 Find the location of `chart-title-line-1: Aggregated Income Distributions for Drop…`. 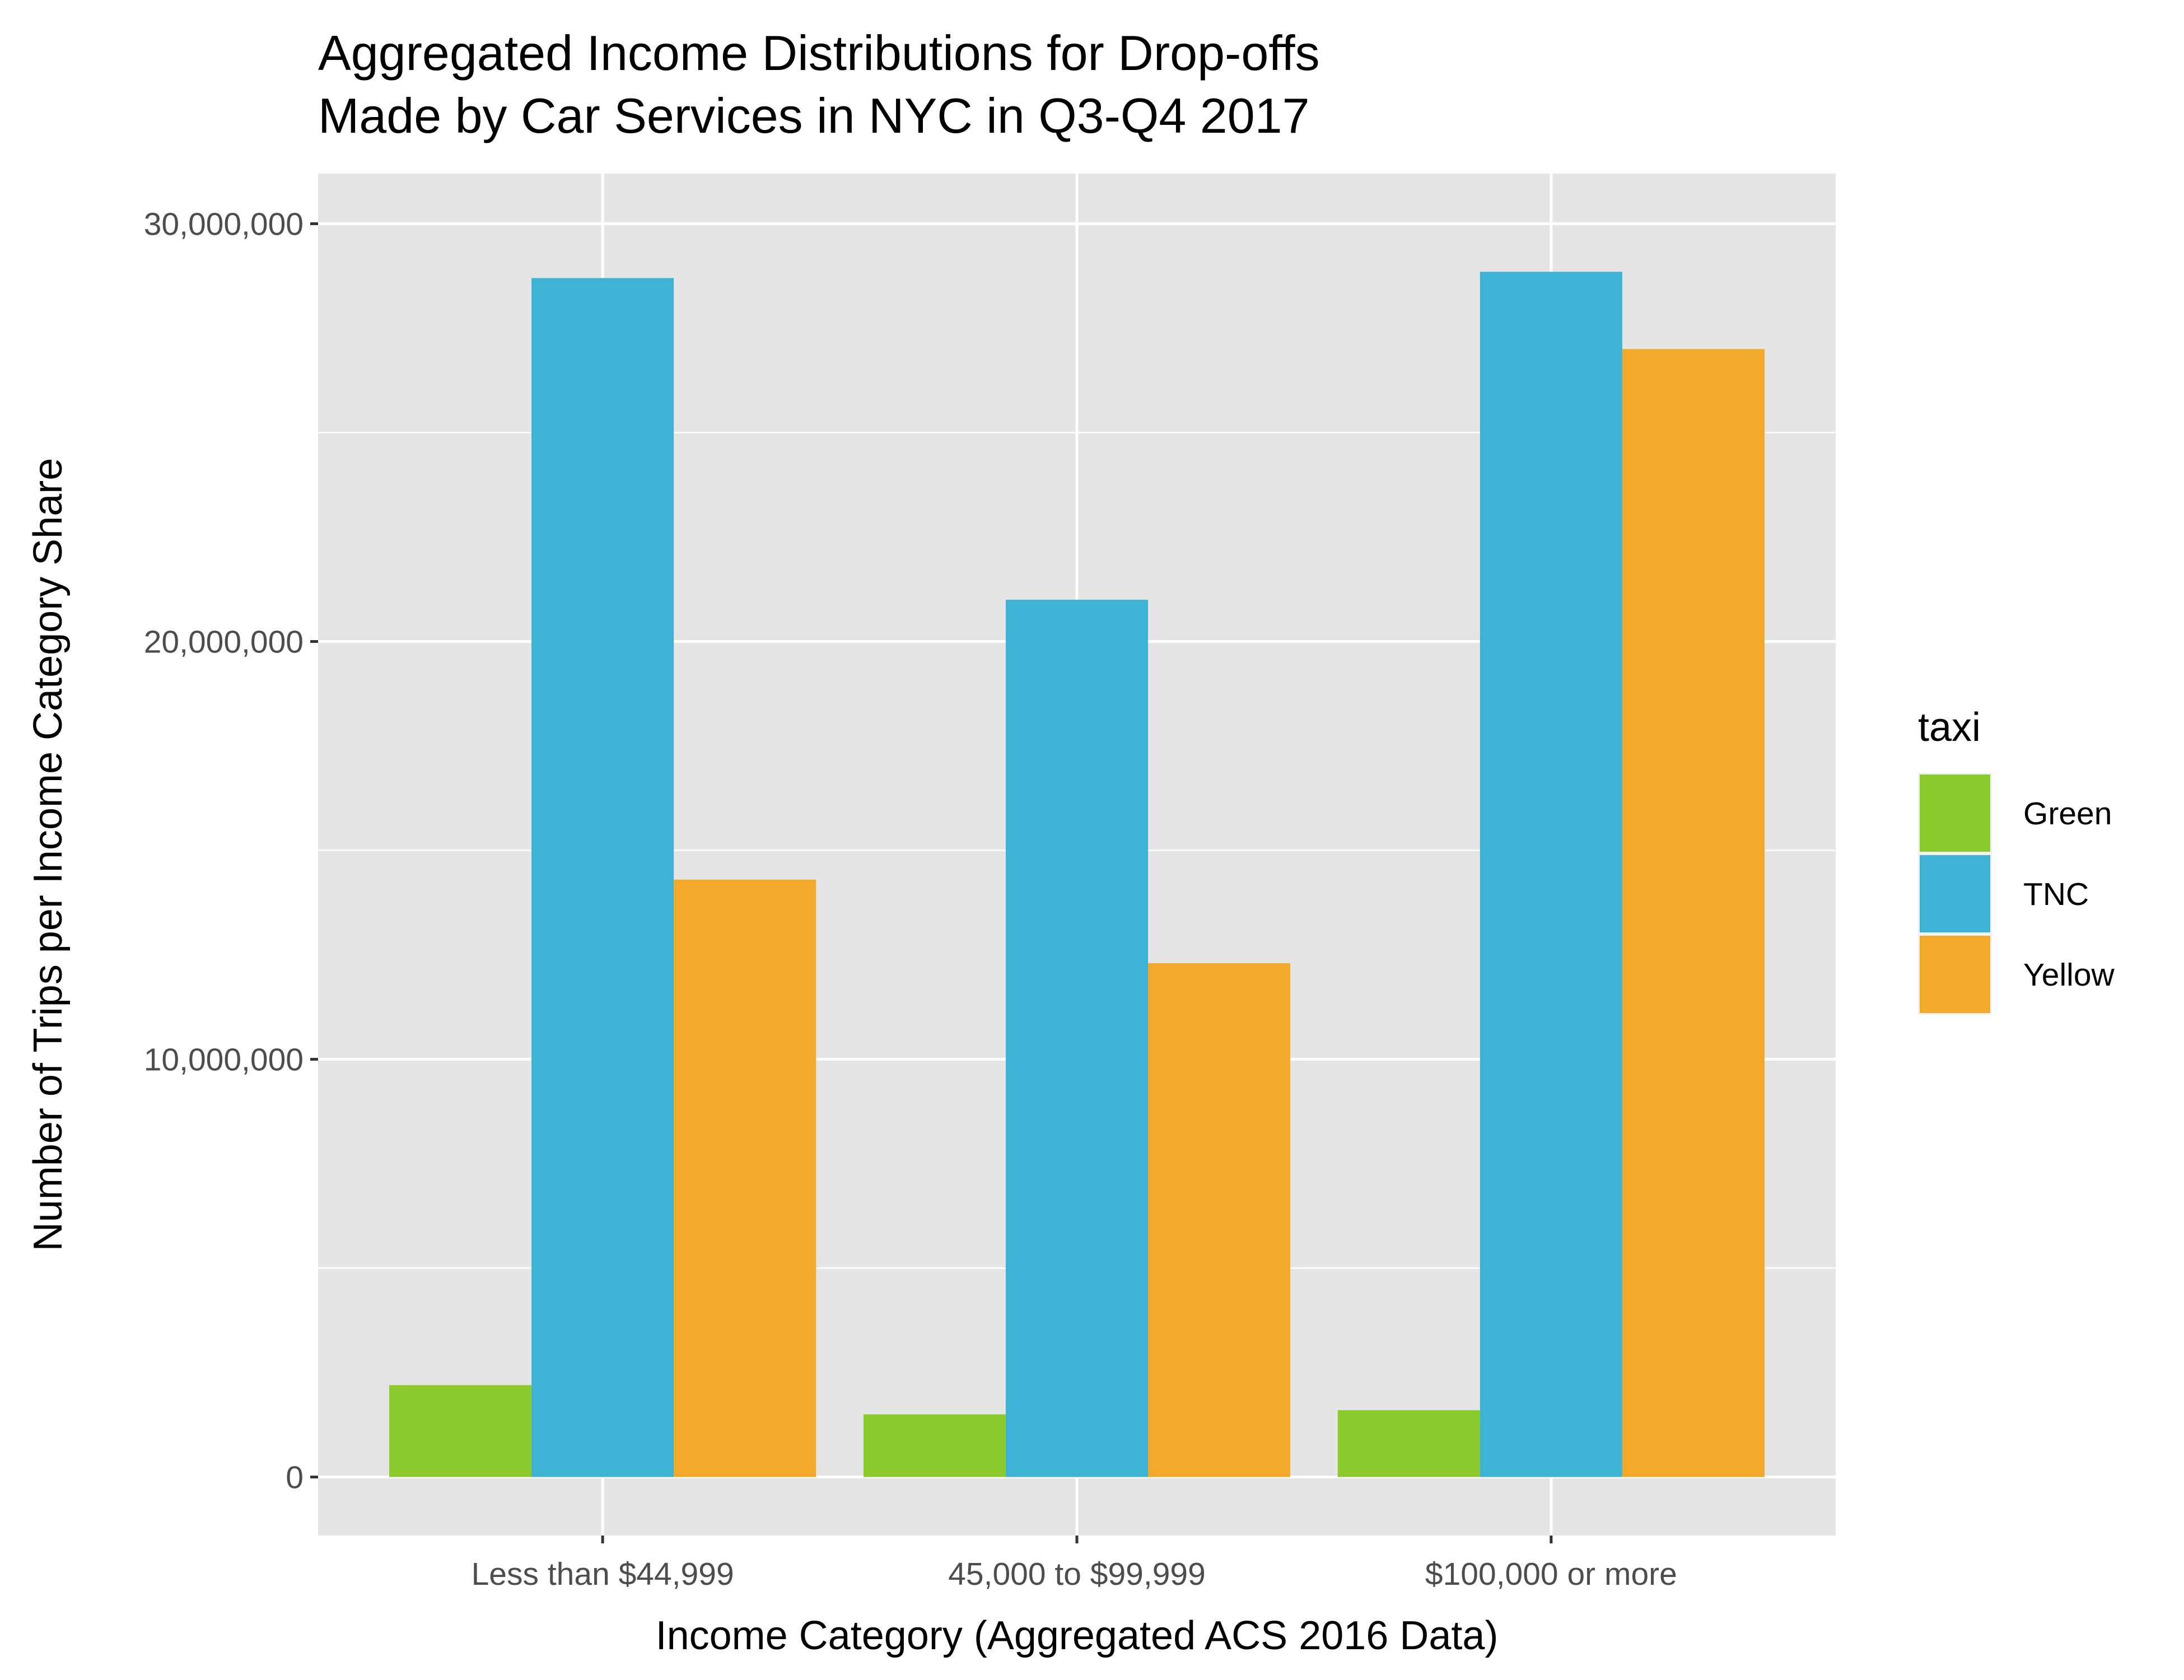

chart-title-line-1: Aggregated Income Distributions for Drop… is located at coordinates (819, 53).